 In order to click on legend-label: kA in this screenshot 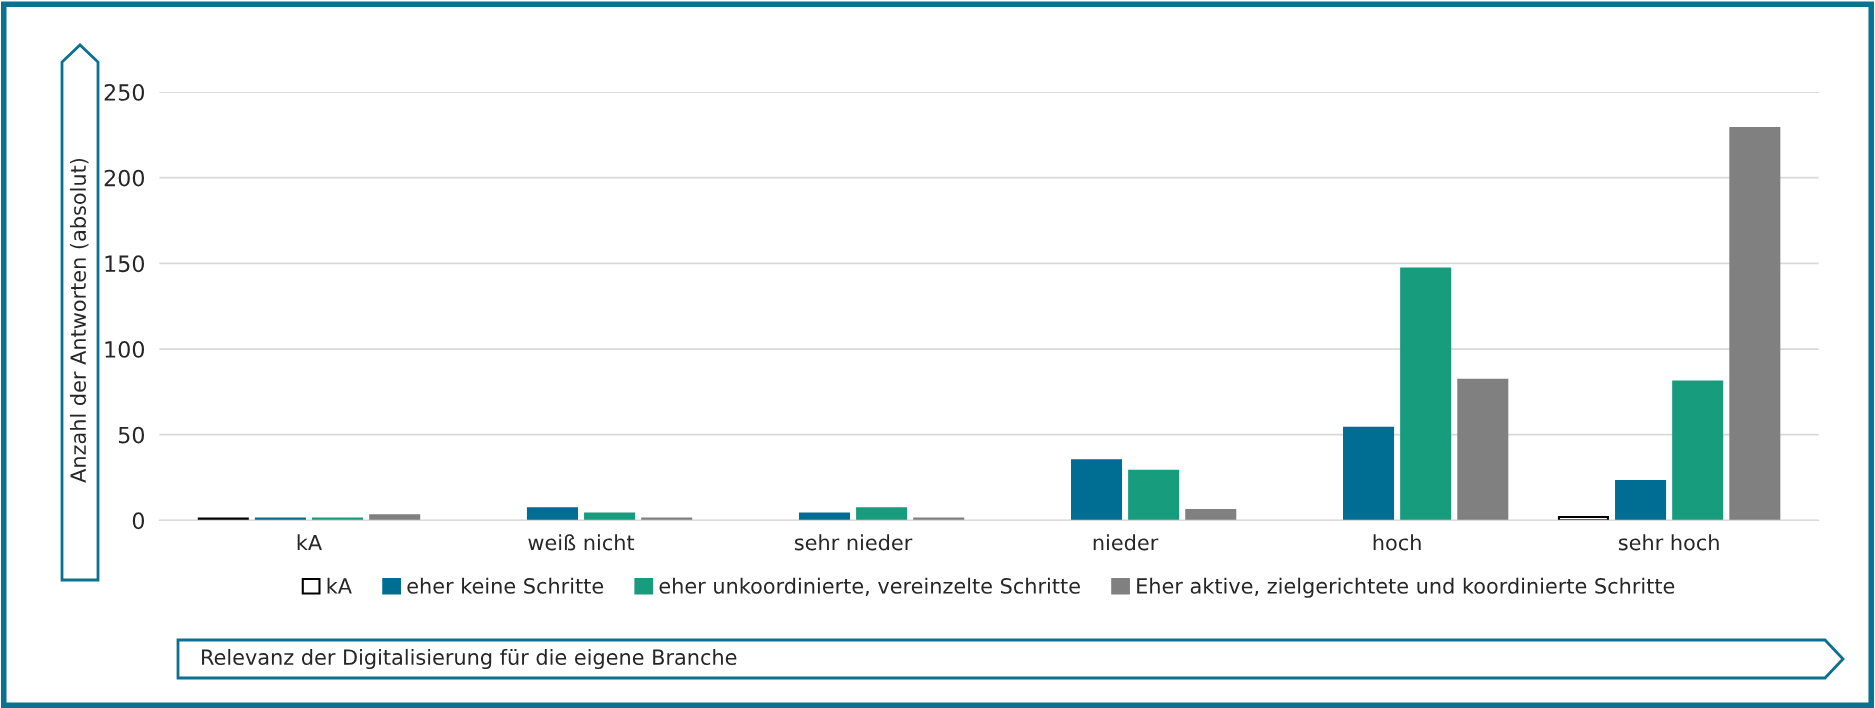, I will do `click(339, 585)`.